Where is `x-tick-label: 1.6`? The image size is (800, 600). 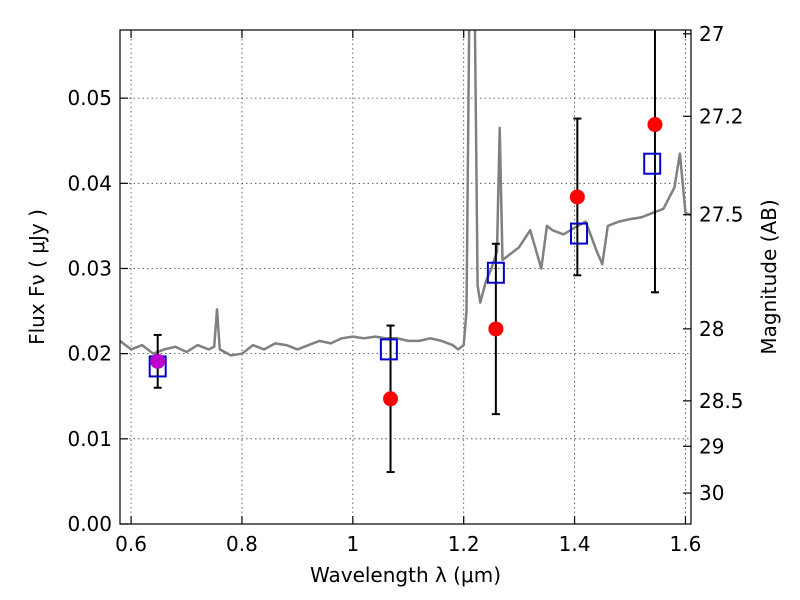
x-tick-label: 1.6 is located at coordinates (686, 544).